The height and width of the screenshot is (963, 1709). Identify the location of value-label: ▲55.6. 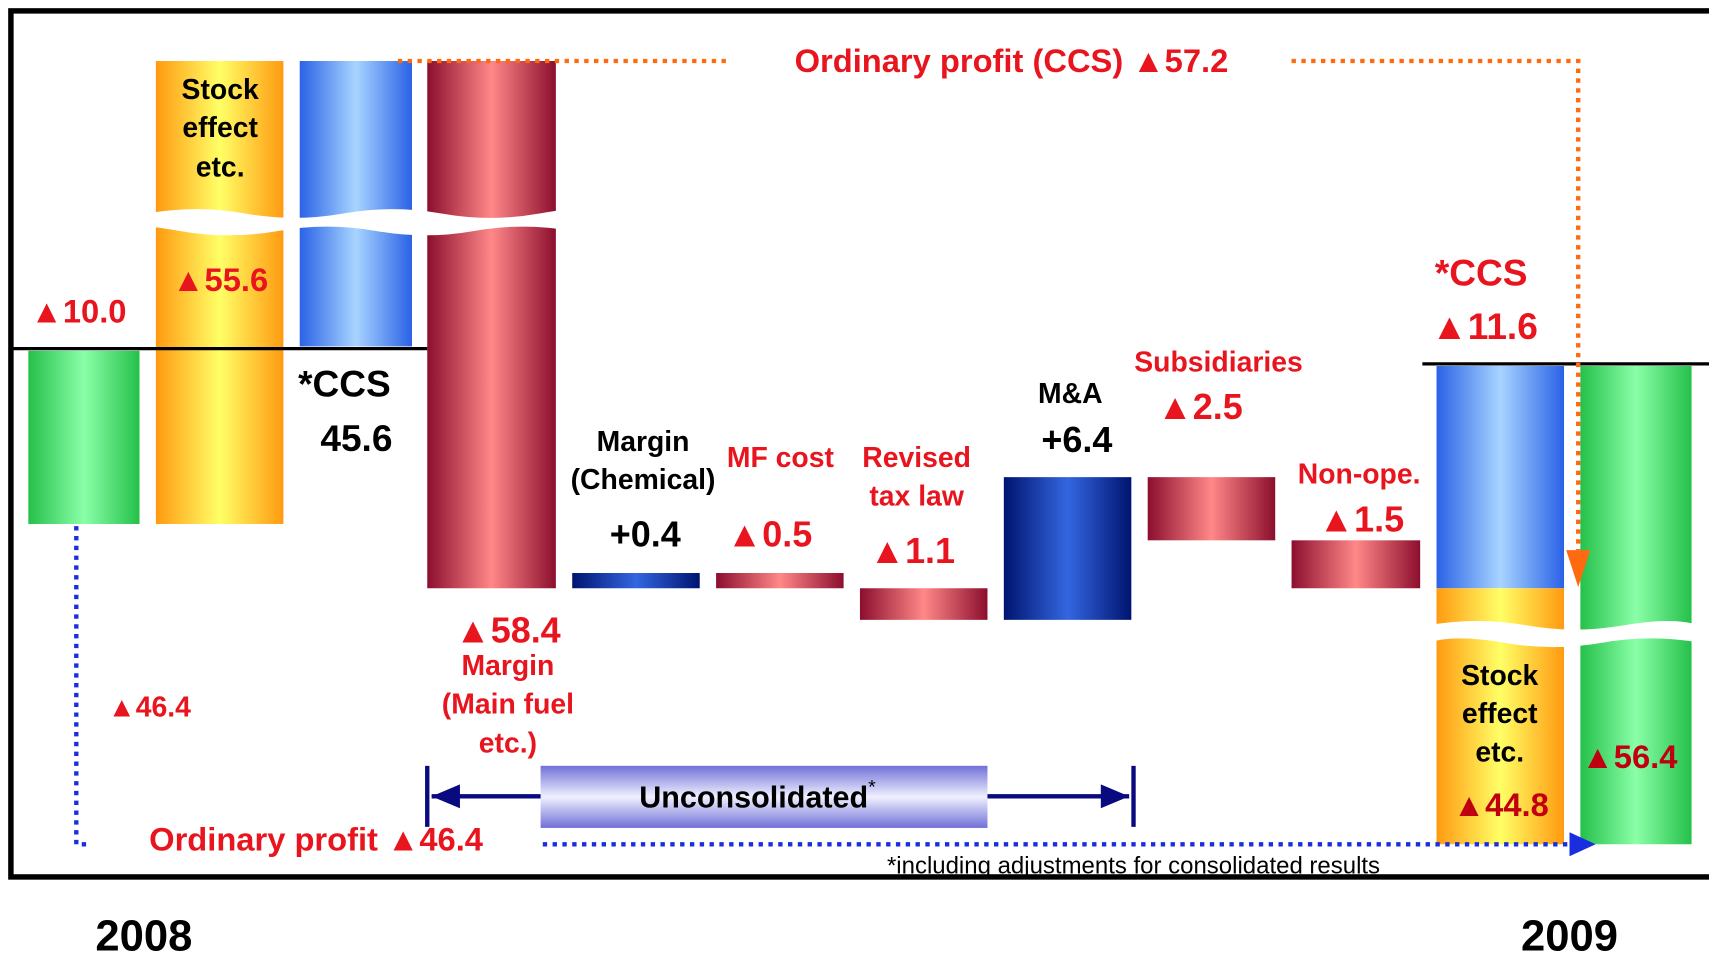
(220, 279).